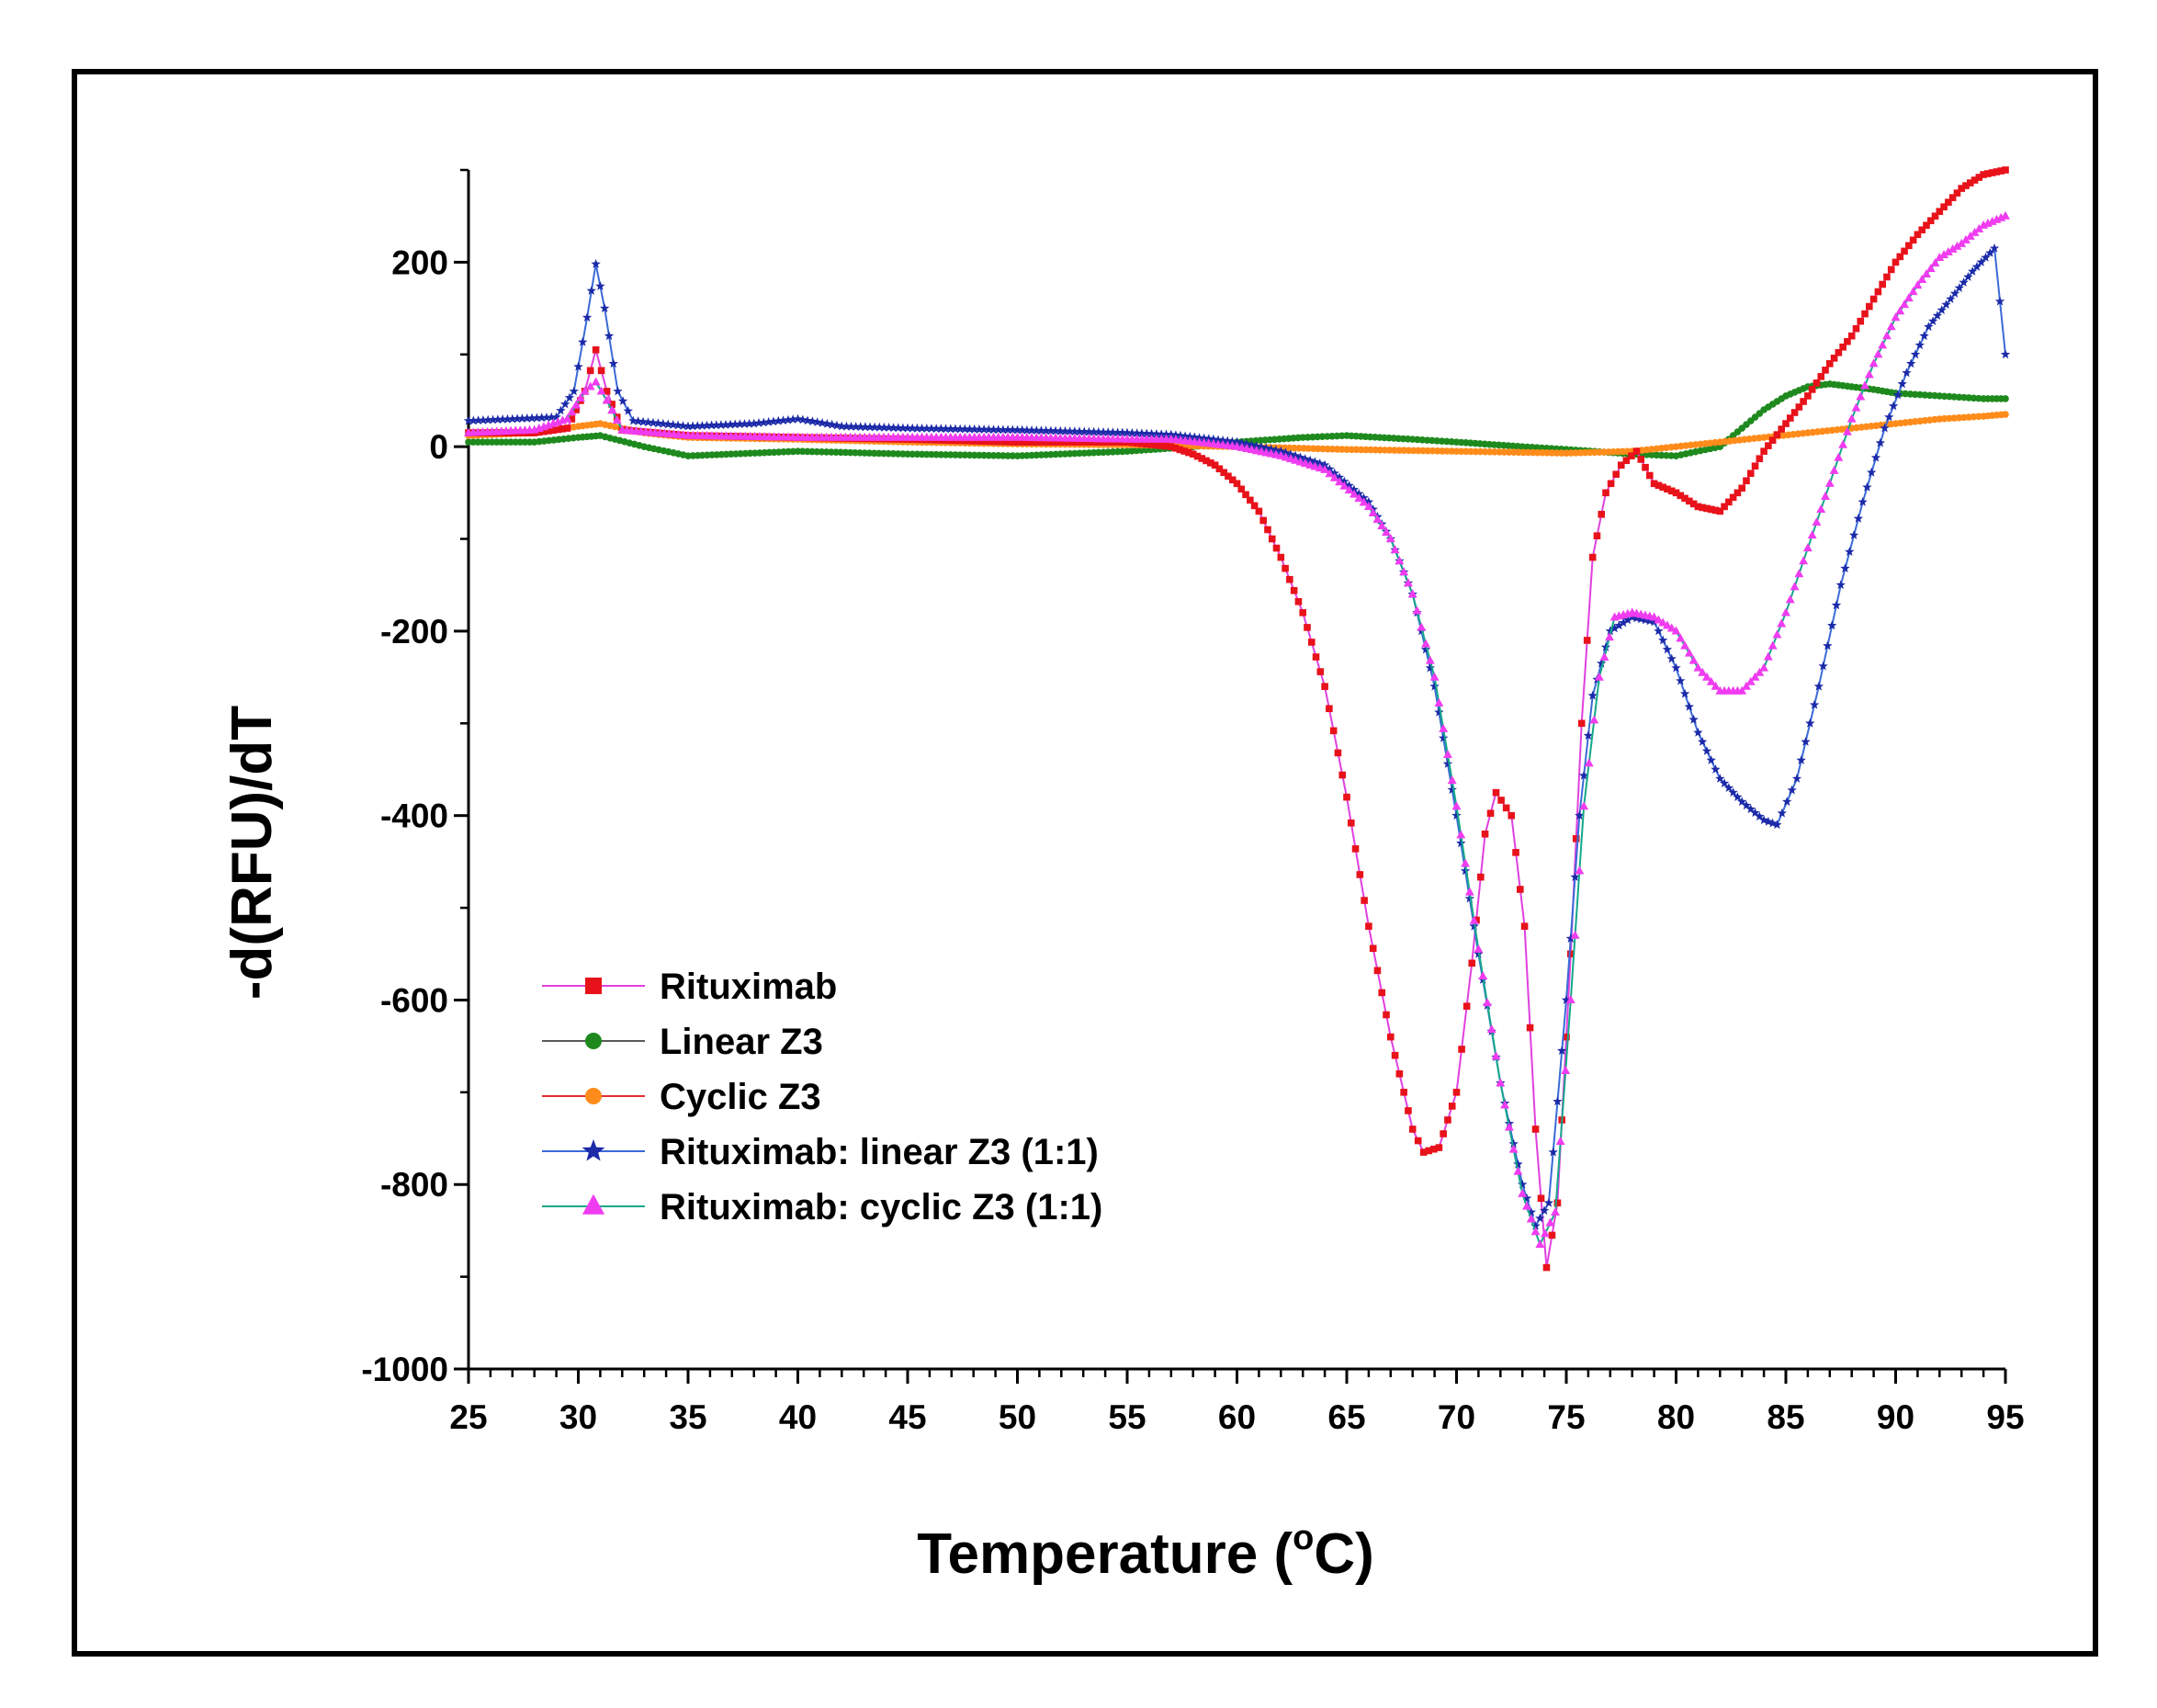 Image resolution: width=2157 pixels, height=1708 pixels. I want to click on x-tick-label: 40, so click(798, 1417).